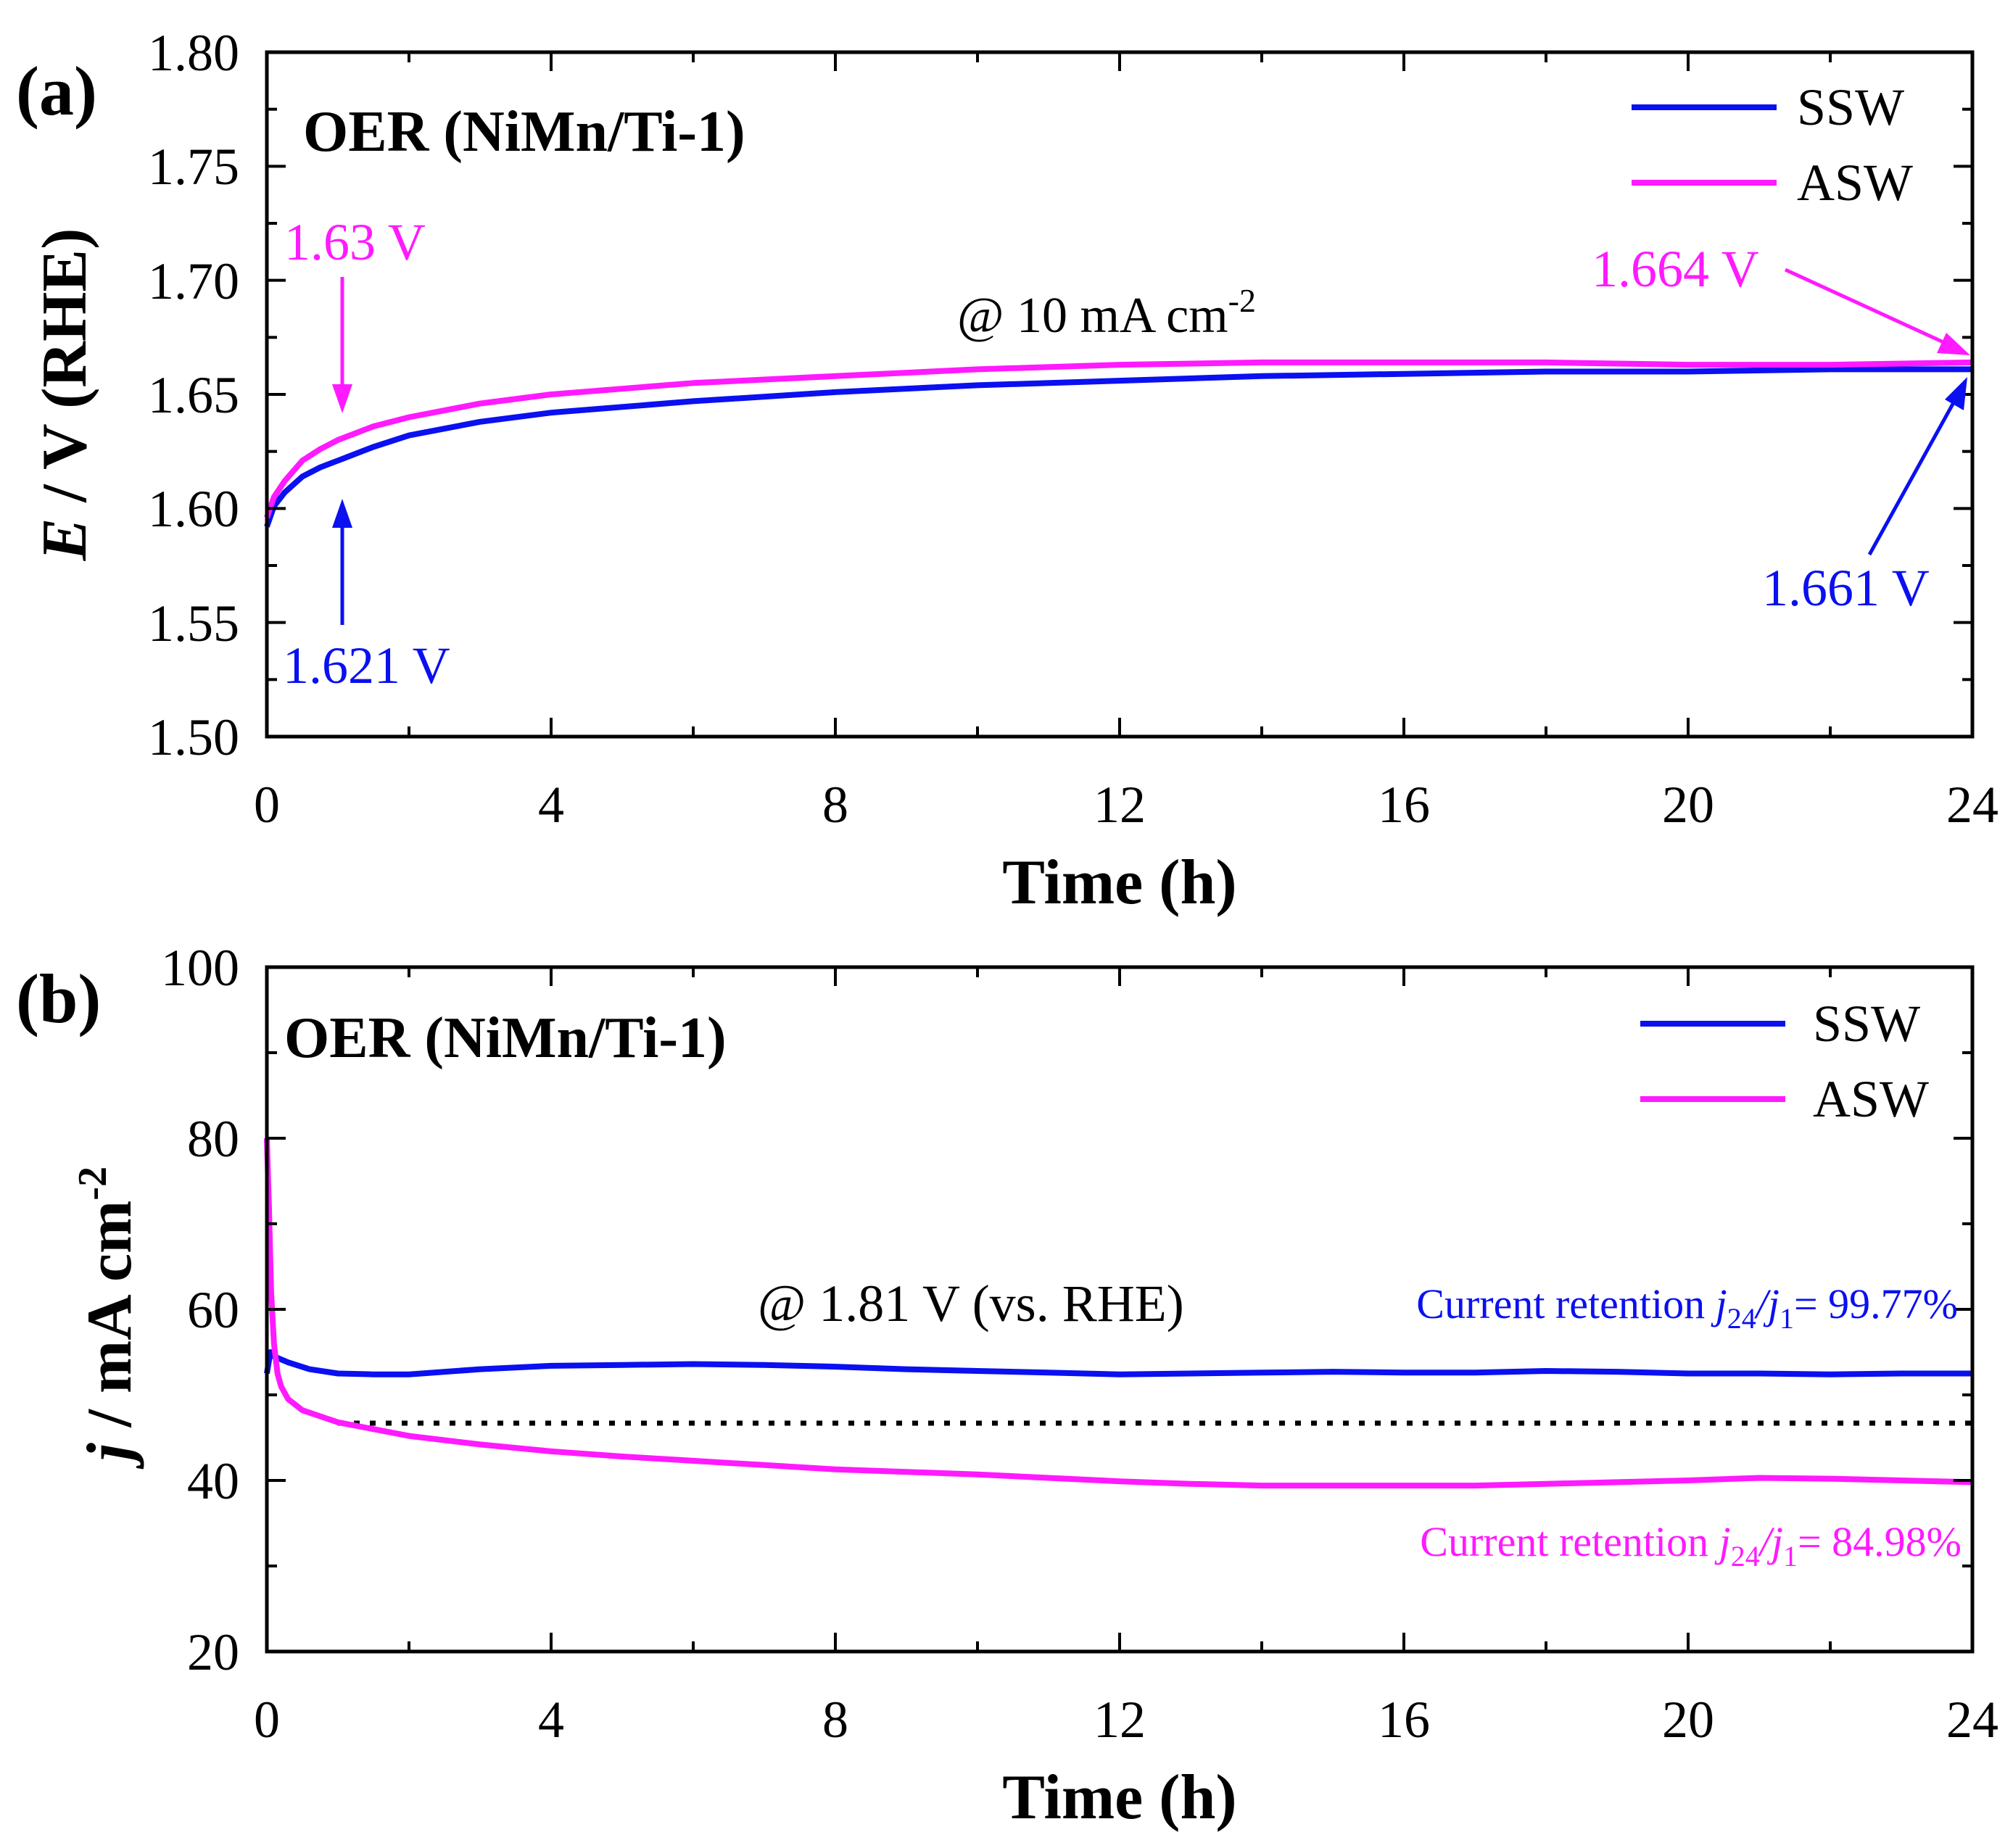 This screenshot has height=1848, width=2013. I want to click on panel-a-condition: @ 10 mA cm-2, so click(1106, 313).